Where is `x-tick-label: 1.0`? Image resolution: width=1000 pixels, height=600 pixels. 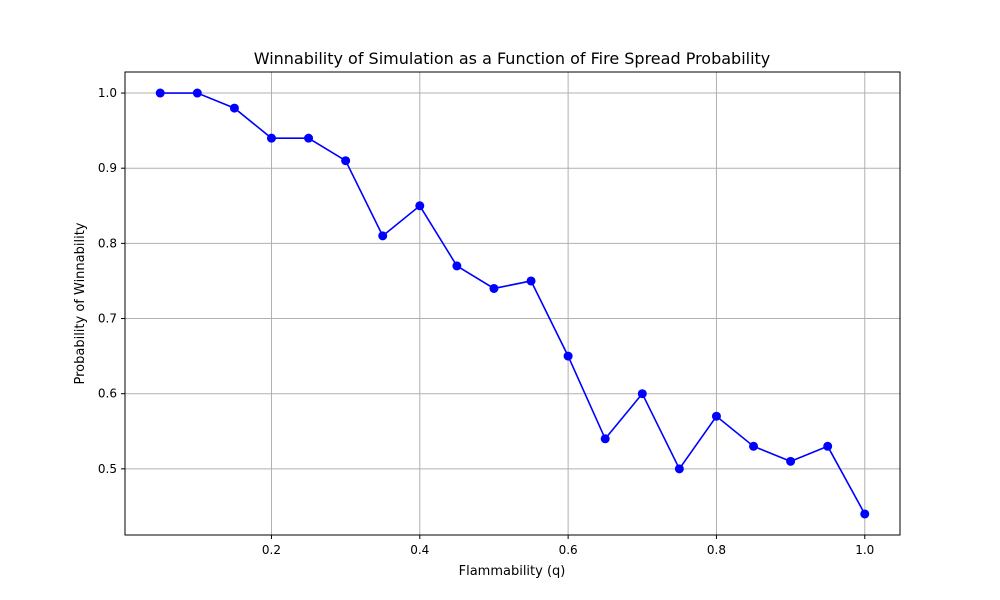 x-tick-label: 1.0 is located at coordinates (864, 550).